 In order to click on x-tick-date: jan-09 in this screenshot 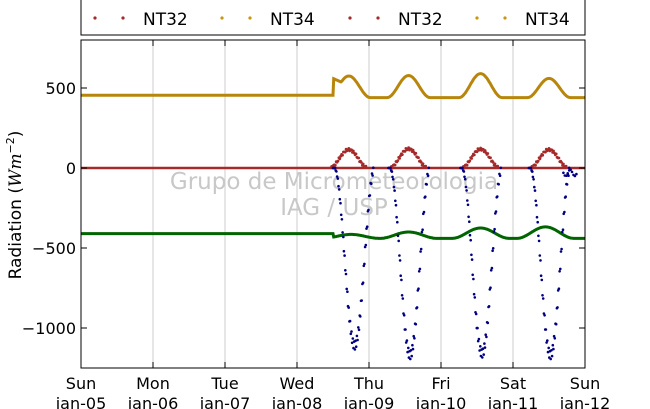, I will do `click(369, 401)`.